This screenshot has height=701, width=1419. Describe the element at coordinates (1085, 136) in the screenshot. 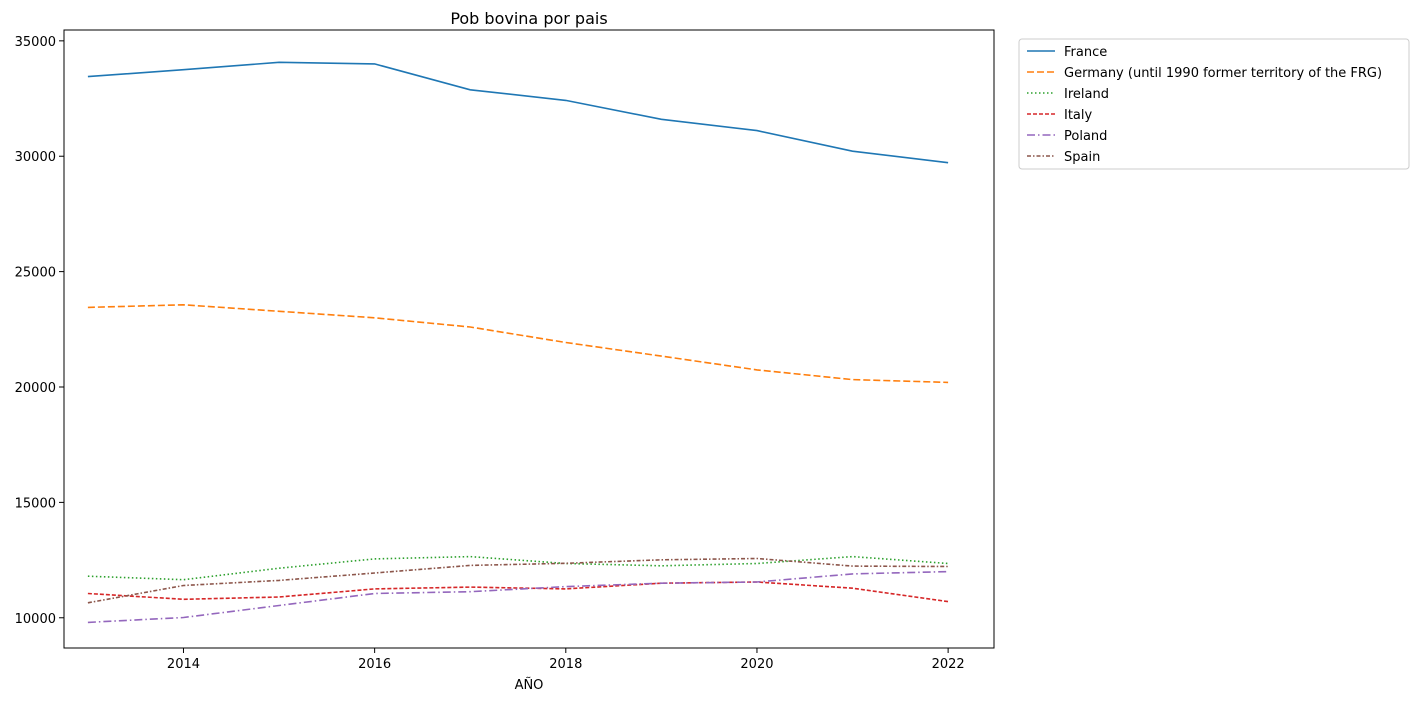

I see `legend-label: Poland` at that location.